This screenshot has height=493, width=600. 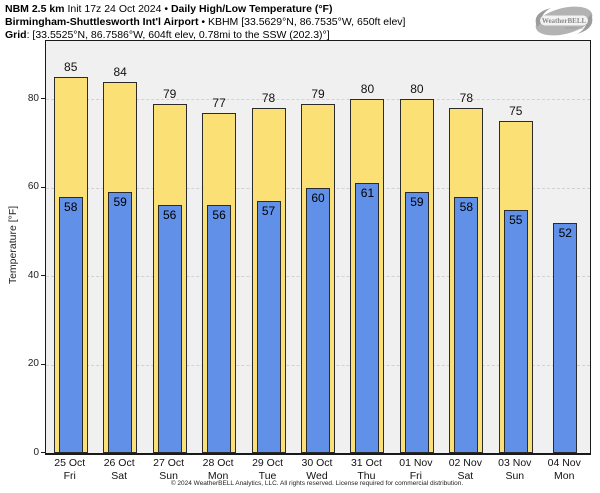 I want to click on model-name: NBM 2.5 km, so click(x=35, y=9).